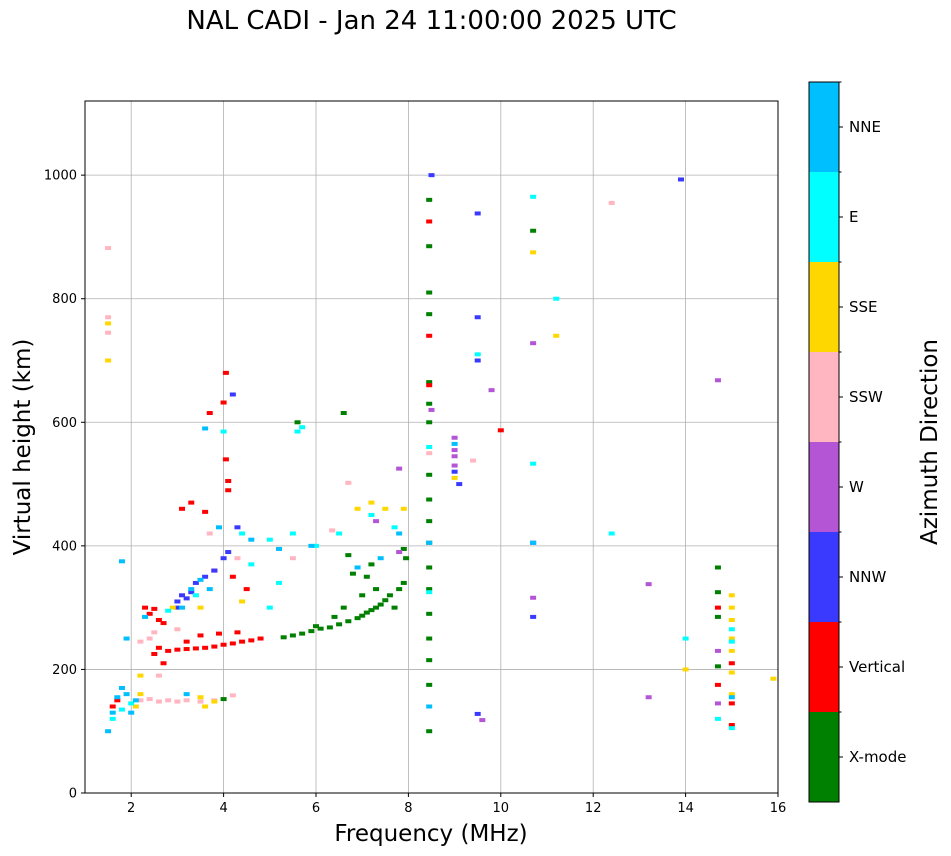 Image resolution: width=951 pixels, height=856 pixels. What do you see at coordinates (824, 487) in the screenshot?
I see `colorbar-swatch-w` at bounding box center [824, 487].